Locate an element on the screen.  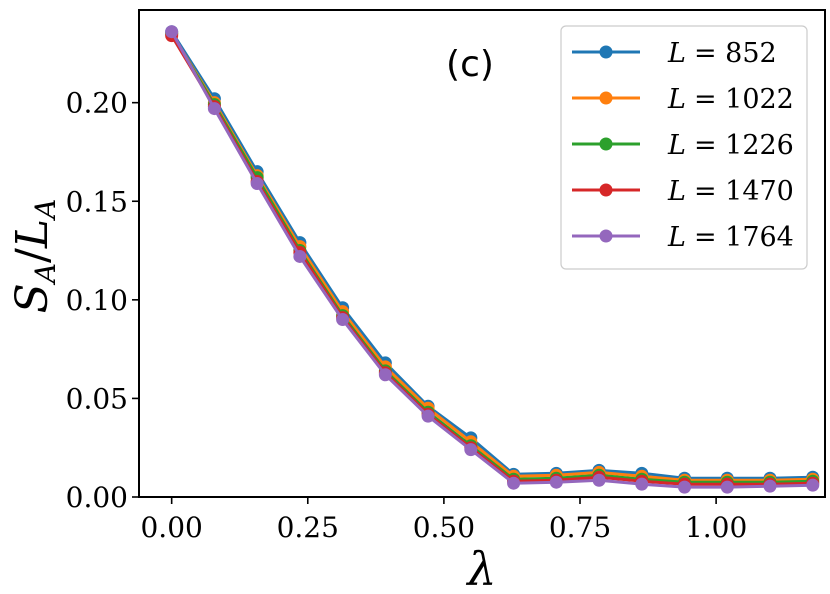
panel-label: (c) is located at coordinates (470, 64).